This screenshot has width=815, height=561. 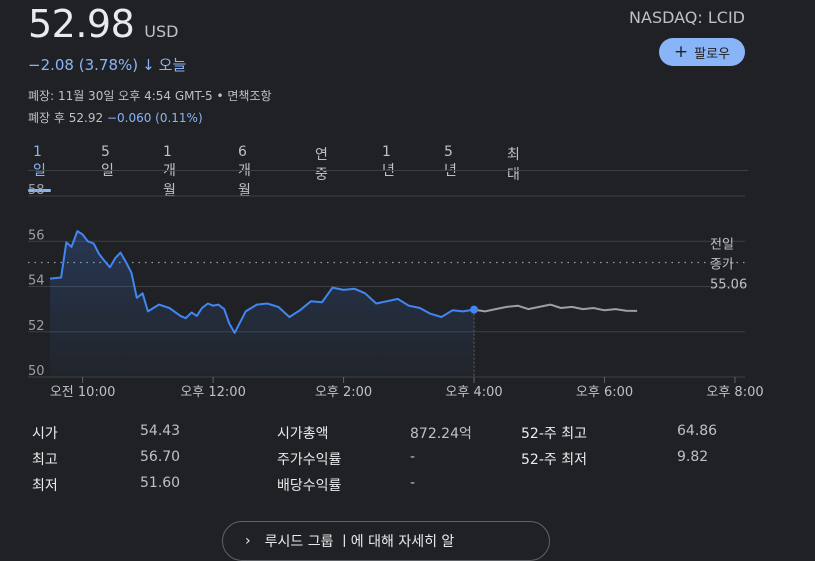 What do you see at coordinates (150, 96) in the screenshot?
I see `close-info: 폐장: 11월 30일 오후 4:54 GMT-5 • 면책조항` at bounding box center [150, 96].